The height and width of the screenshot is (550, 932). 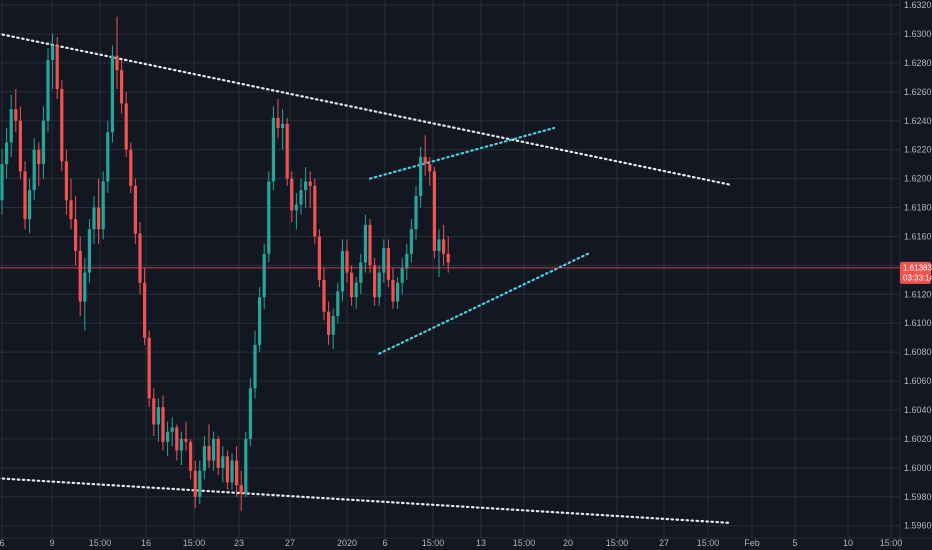 I want to click on current-price-badge-box, so click(x=915, y=272).